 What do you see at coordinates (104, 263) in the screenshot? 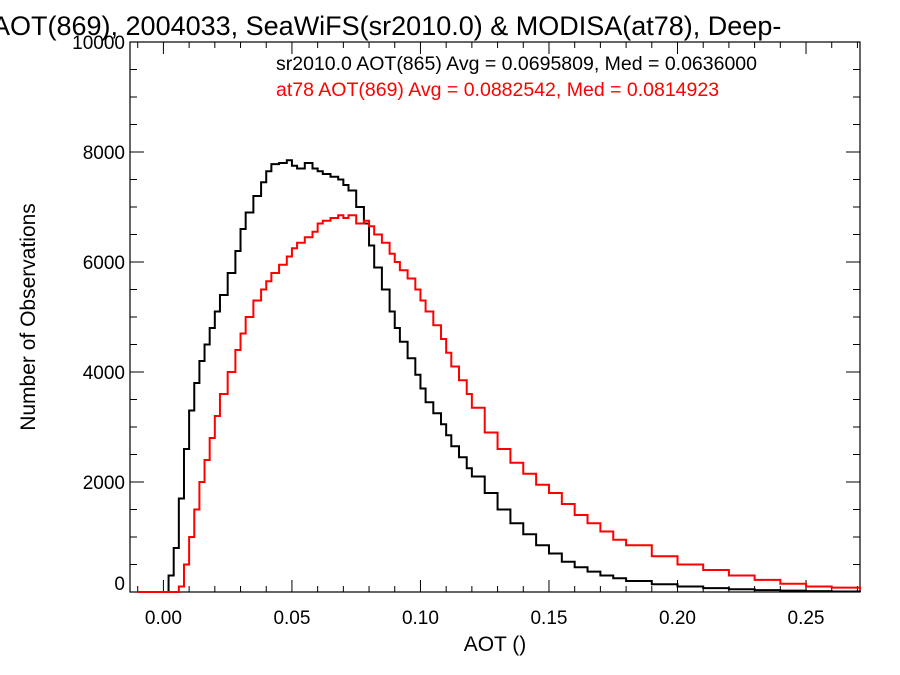
I see `y-tick-label: 6000` at bounding box center [104, 263].